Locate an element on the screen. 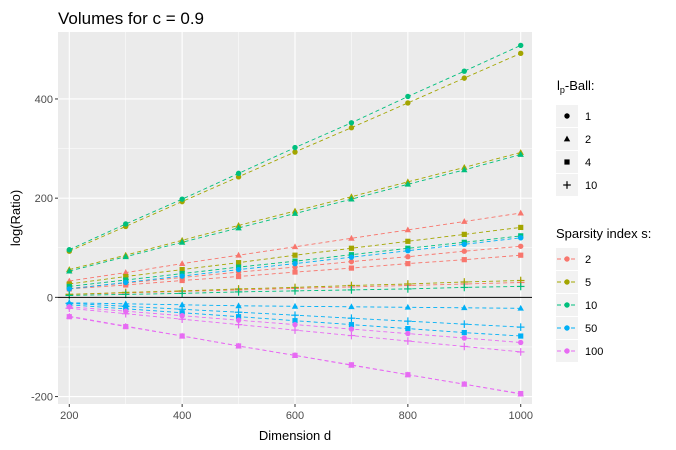 This screenshot has width=676, height=450. series-s100-ball10 is located at coordinates (295, 330).